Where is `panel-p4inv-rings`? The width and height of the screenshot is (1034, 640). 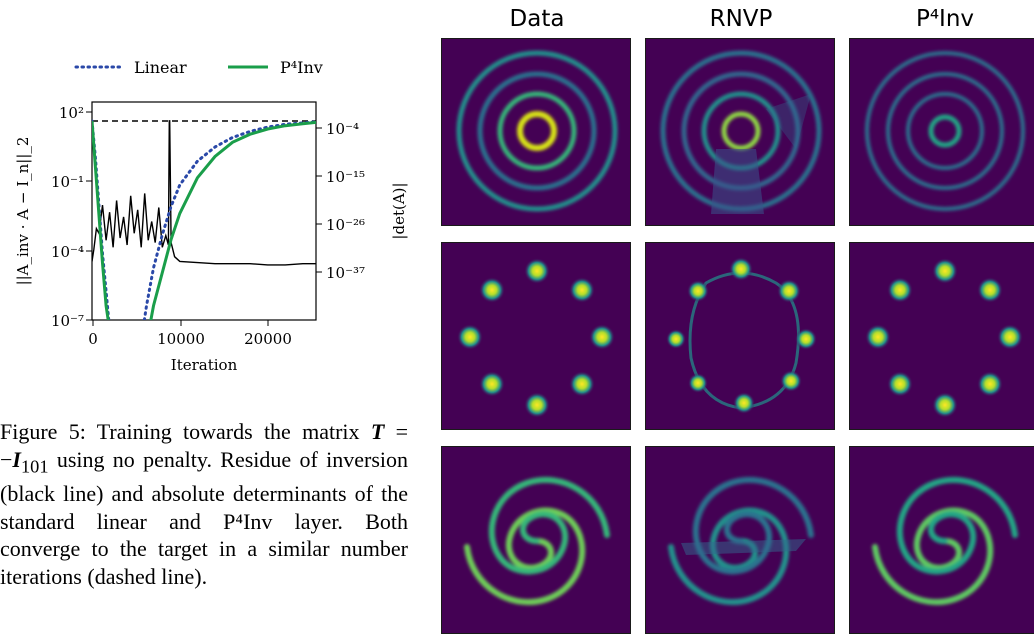 panel-p4inv-rings is located at coordinates (941, 132).